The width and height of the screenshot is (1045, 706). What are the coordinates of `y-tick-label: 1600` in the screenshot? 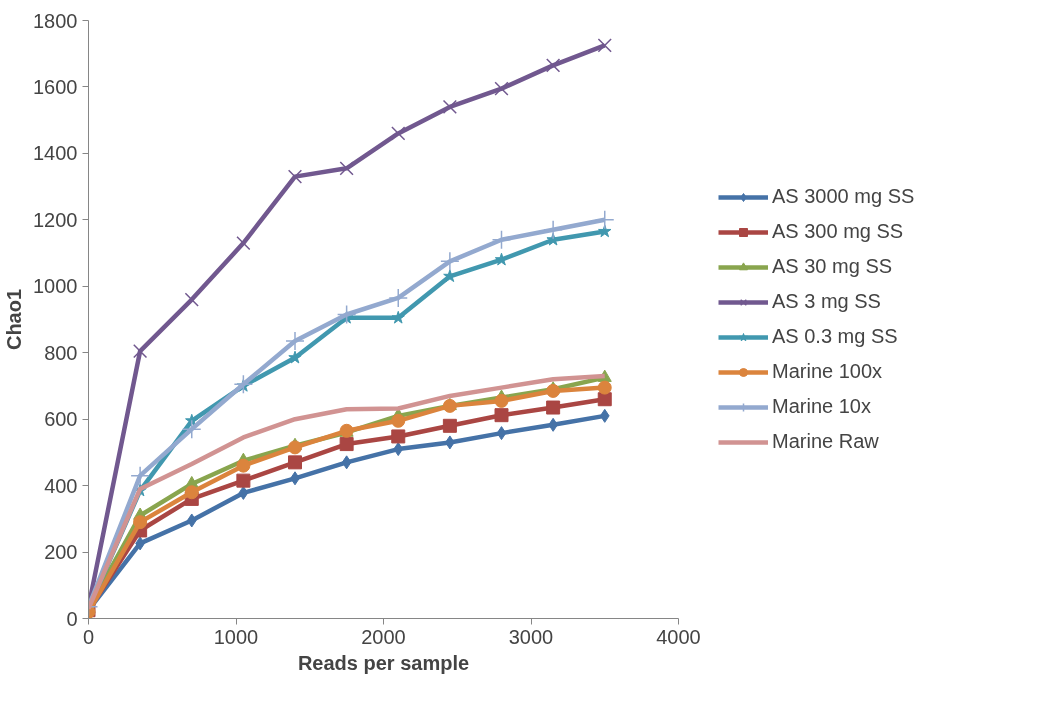 It's located at (55, 86).